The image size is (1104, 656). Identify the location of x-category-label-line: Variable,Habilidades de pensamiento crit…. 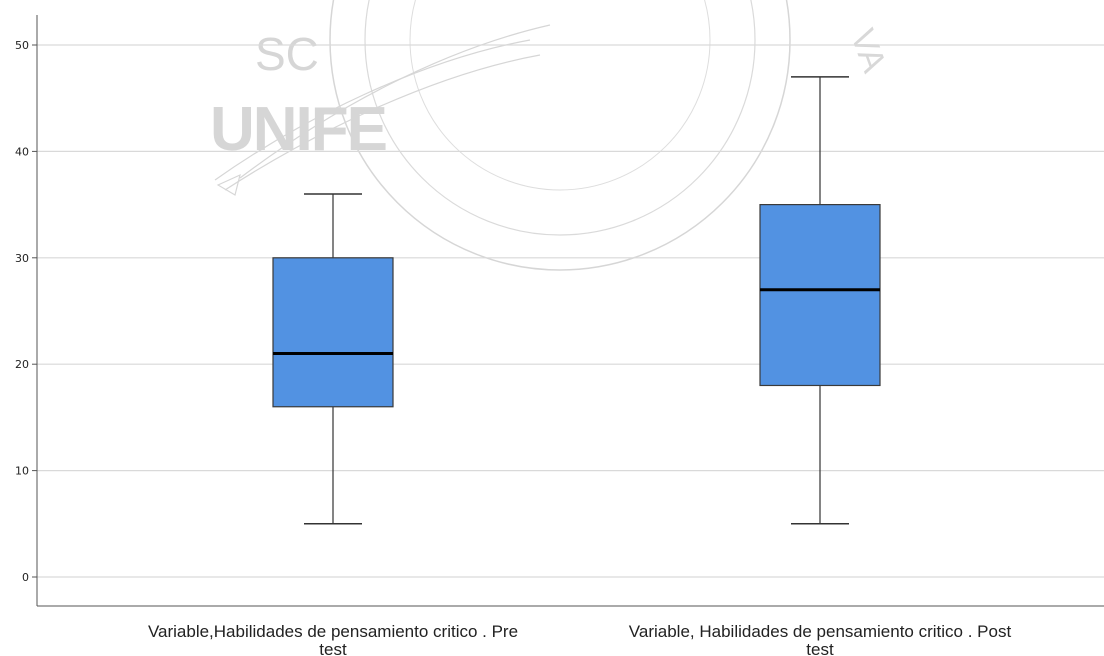
(333, 631).